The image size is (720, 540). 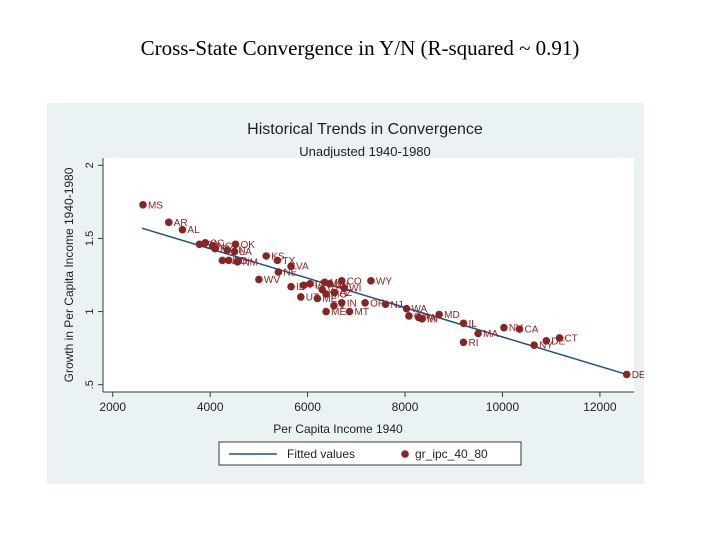 What do you see at coordinates (342, 306) in the screenshot?
I see `point-label: V` at bounding box center [342, 306].